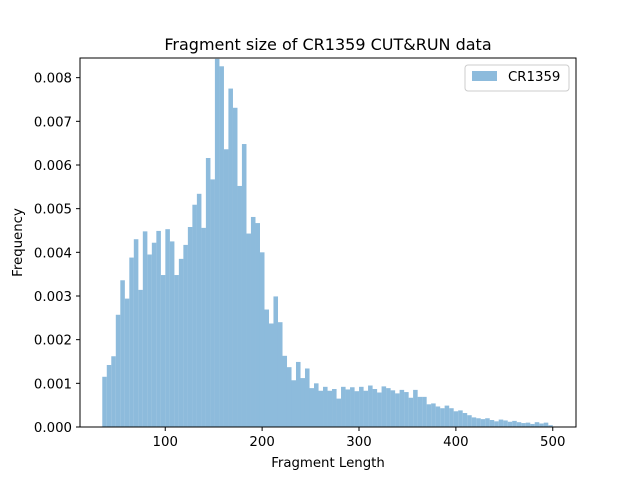  What do you see at coordinates (53, 341) in the screenshot?
I see `y-tick-label: 0.002` at bounding box center [53, 341].